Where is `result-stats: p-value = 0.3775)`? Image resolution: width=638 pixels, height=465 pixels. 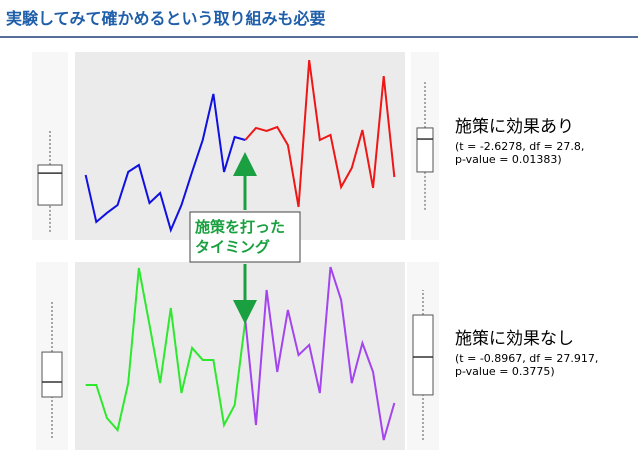 result-stats: p-value = 0.3775) is located at coordinates (505, 371).